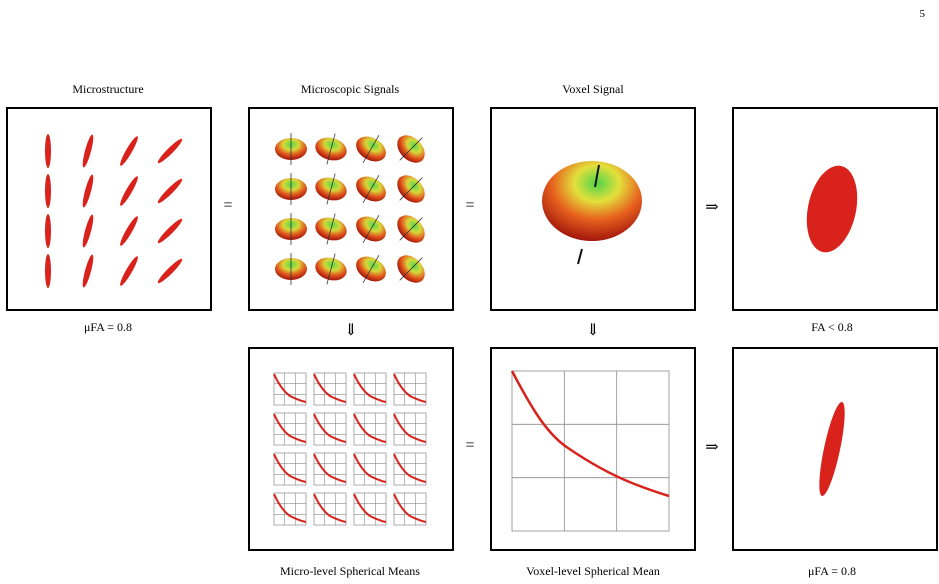 The height and width of the screenshot is (584, 939). I want to click on title-microstructure: Microstructure, so click(108, 89).